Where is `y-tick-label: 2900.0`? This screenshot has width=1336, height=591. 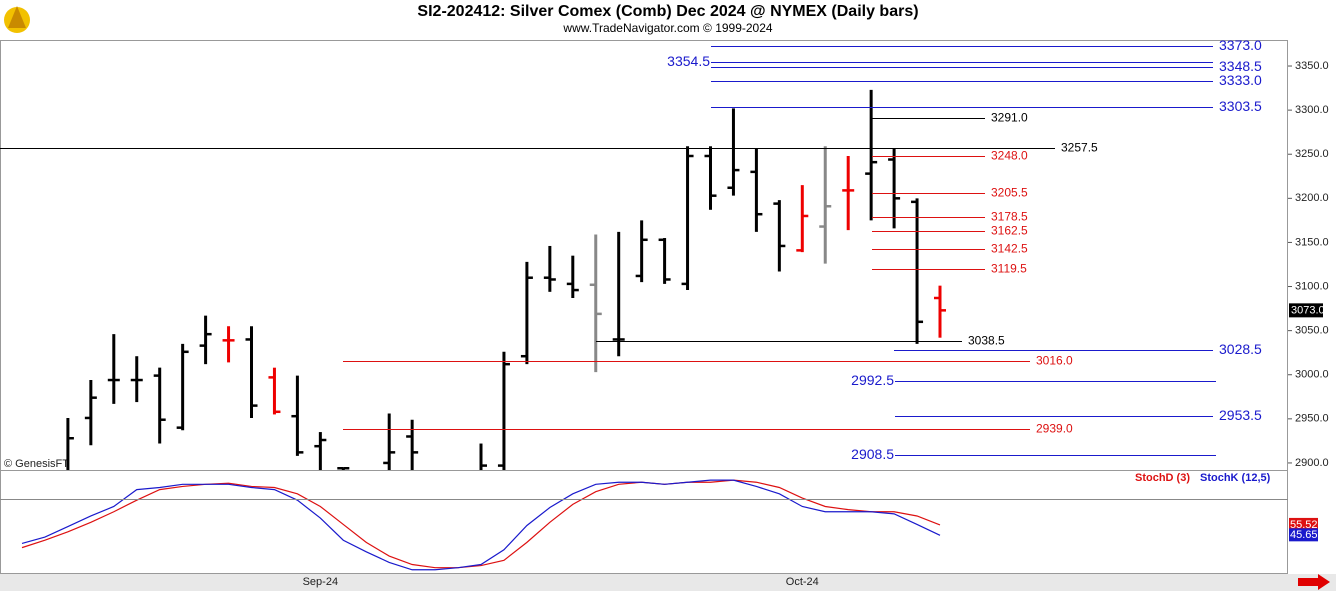 y-tick-label: 2900.0 is located at coordinates (1312, 463).